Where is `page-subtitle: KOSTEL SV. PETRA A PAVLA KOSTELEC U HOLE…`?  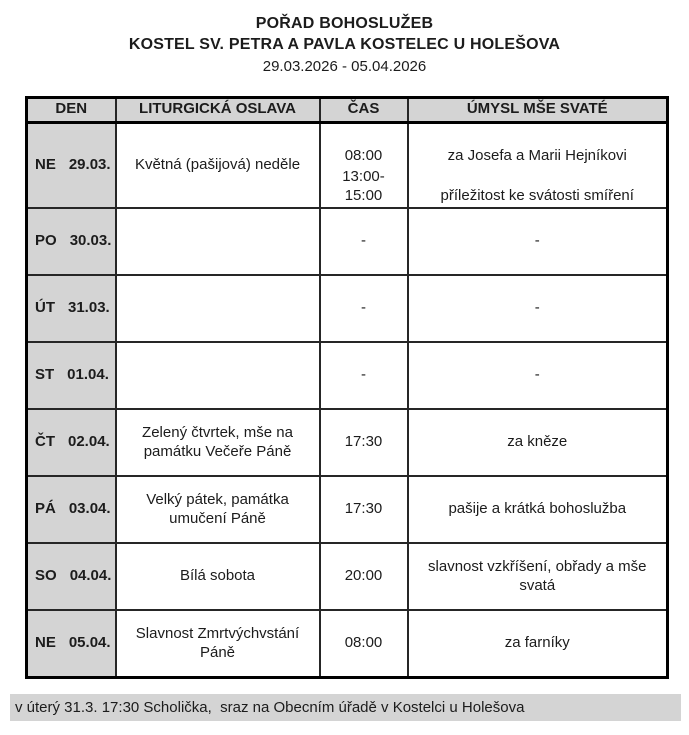 page-subtitle: KOSTEL SV. PETRA A PAVLA KOSTELEC U HOLE… is located at coordinates (344, 44).